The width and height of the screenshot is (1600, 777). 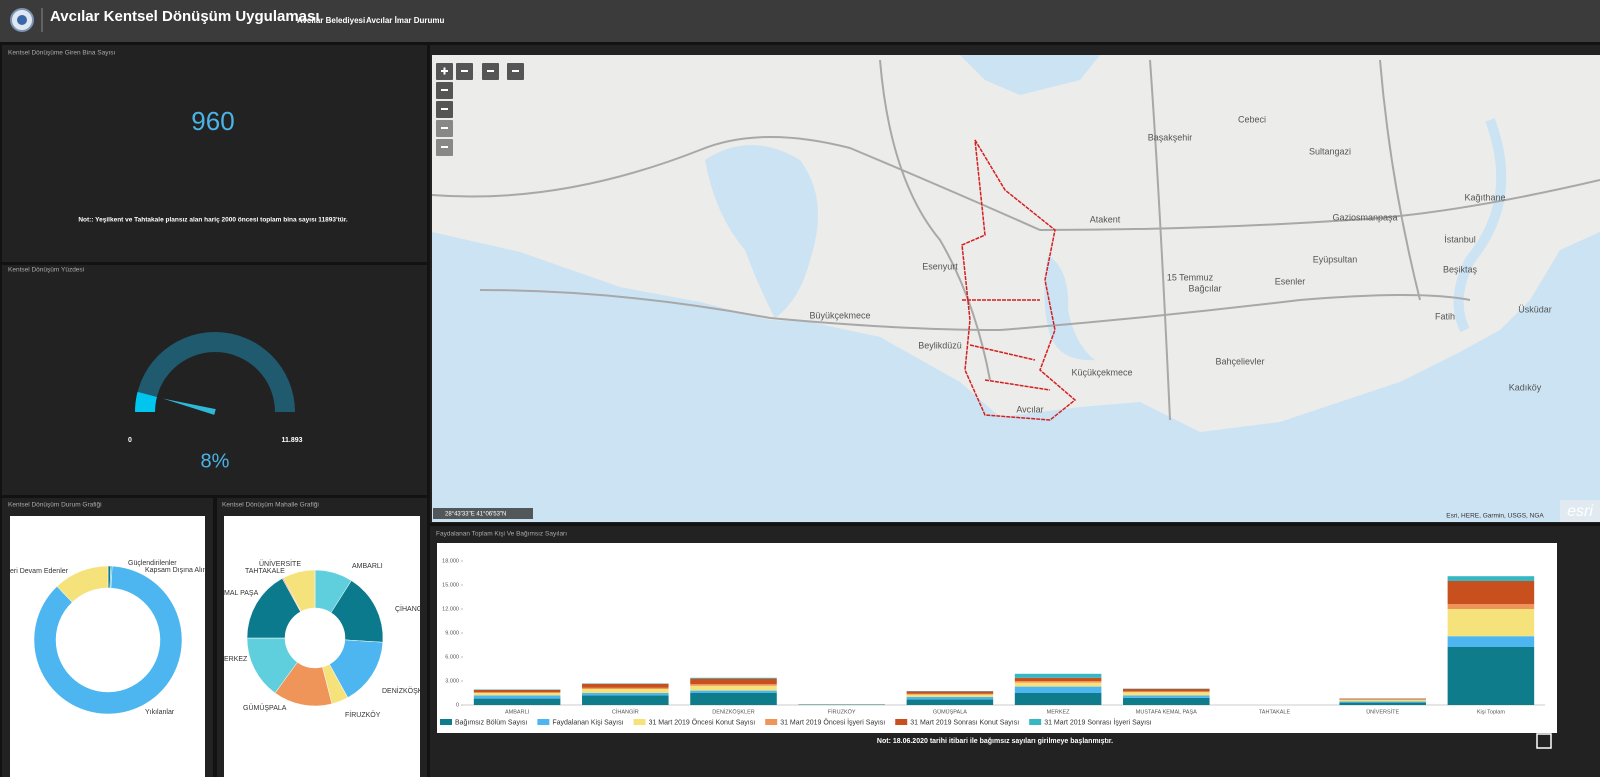 I want to click on slice-label: TAHTAKALE, so click(x=265, y=571).